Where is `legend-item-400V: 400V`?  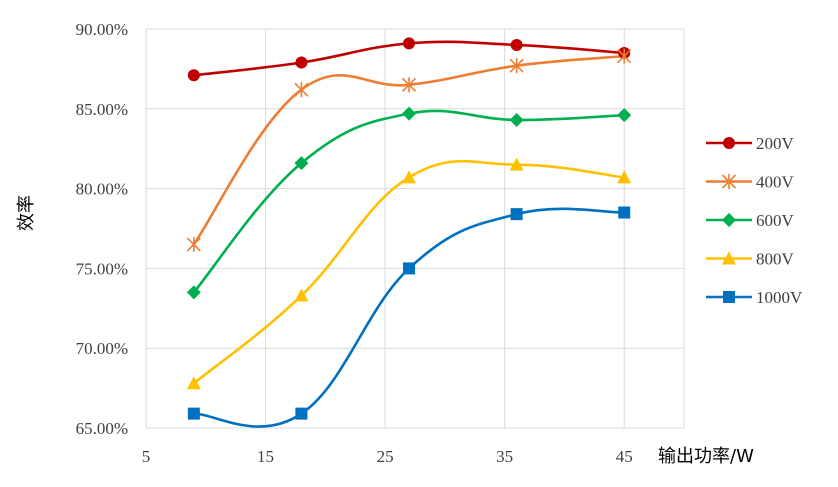 legend-item-400V: 400V is located at coordinates (750, 182).